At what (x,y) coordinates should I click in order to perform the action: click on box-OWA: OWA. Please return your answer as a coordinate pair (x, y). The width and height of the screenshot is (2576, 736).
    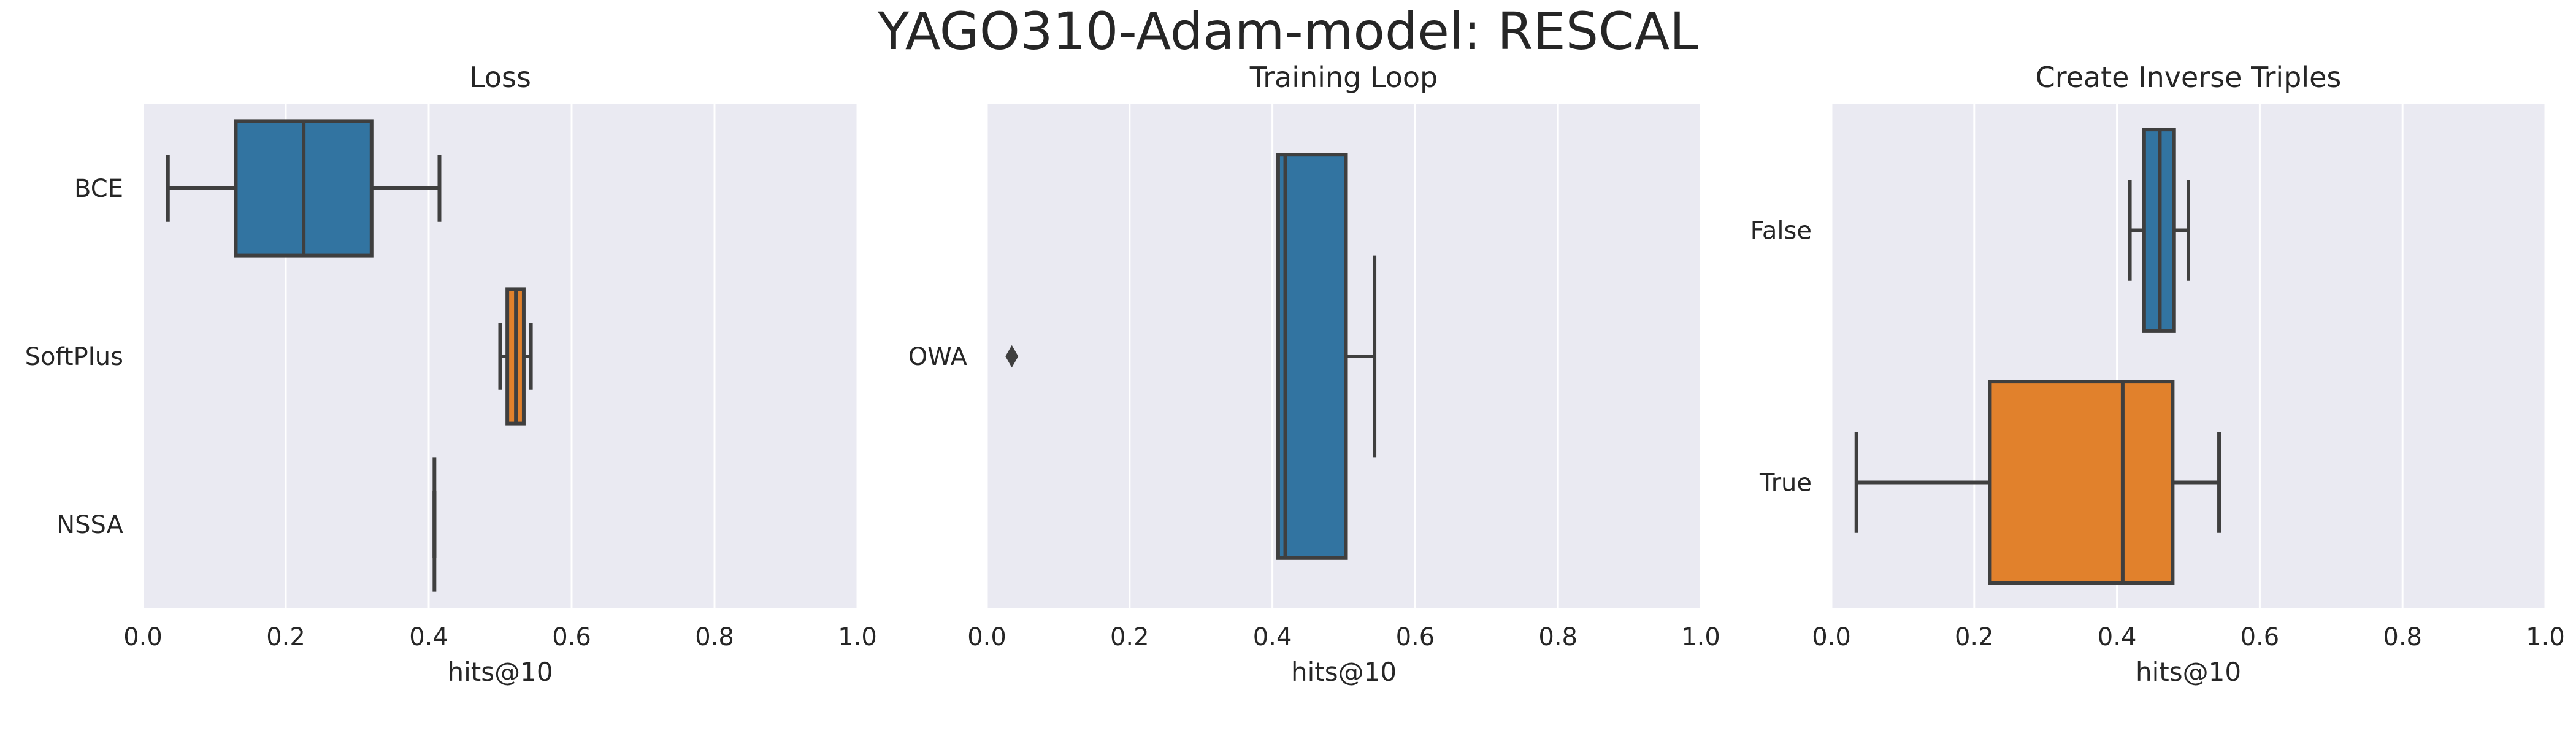
    Looking at the image, I should click on (1142, 356).